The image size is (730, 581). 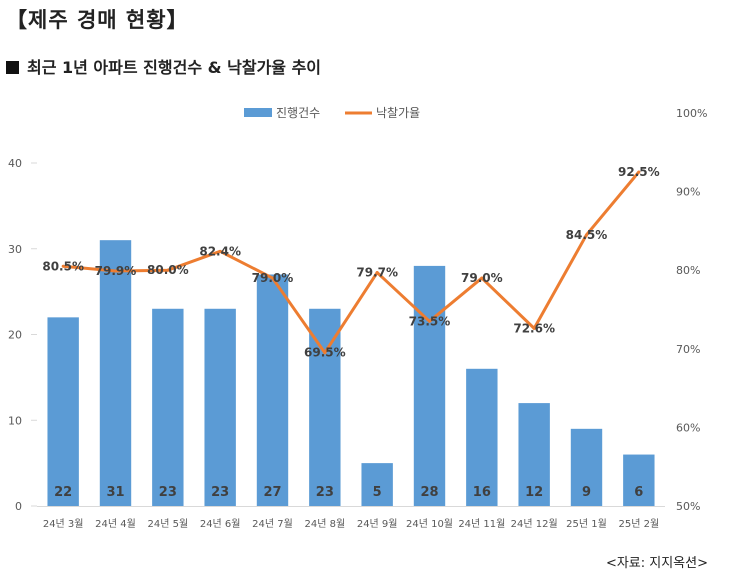 I want to click on bar-value-label: 22, so click(x=63, y=492).